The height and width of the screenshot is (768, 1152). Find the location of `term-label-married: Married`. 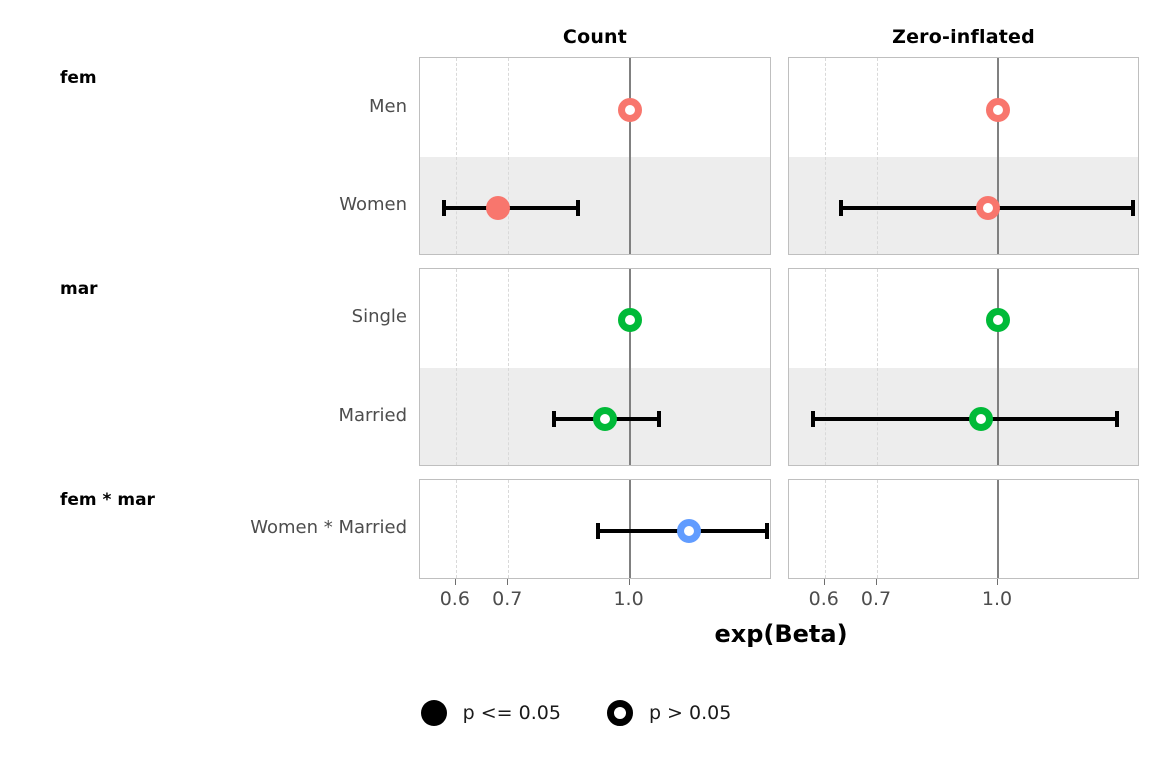

term-label-married: Married is located at coordinates (372, 415).